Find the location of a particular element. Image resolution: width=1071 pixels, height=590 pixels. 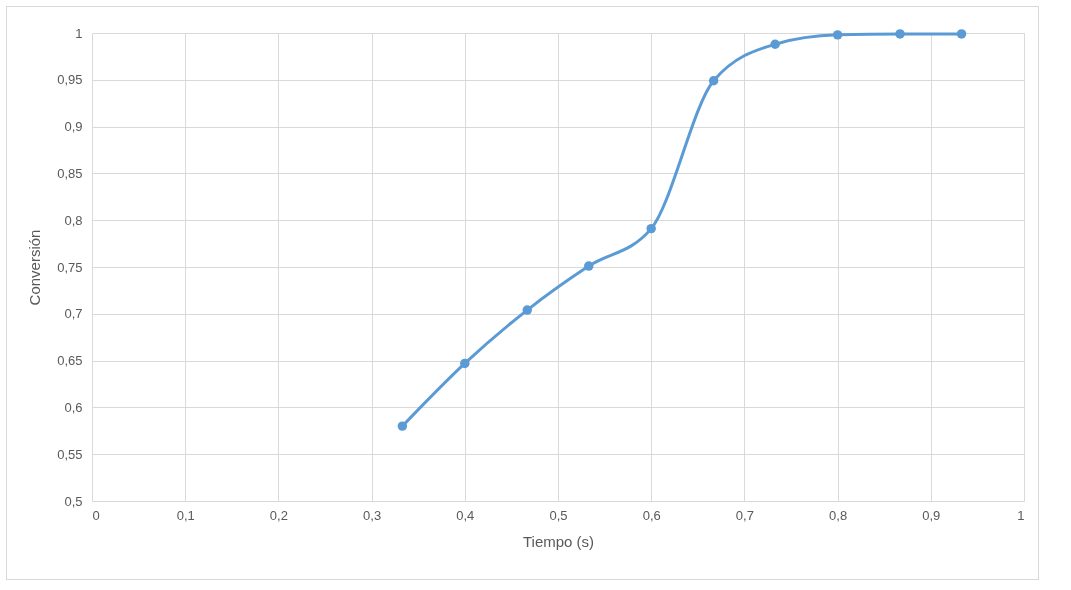

x-tick-label: 0,6 is located at coordinates (651, 515).